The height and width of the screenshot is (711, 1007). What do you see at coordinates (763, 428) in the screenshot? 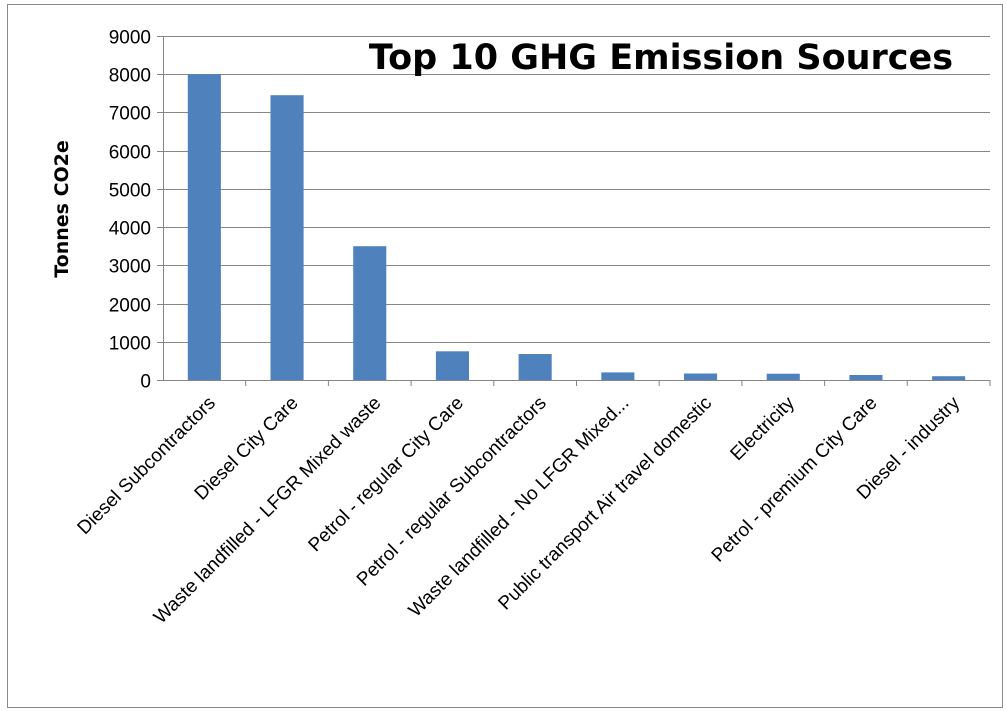
I see `x-category-label: Electricity` at bounding box center [763, 428].